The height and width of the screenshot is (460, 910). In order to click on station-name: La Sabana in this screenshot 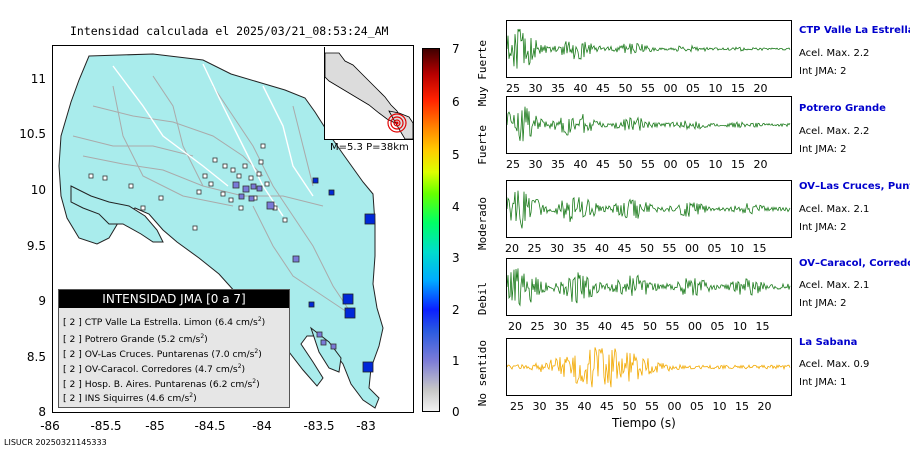, I will do `click(828, 342)`.